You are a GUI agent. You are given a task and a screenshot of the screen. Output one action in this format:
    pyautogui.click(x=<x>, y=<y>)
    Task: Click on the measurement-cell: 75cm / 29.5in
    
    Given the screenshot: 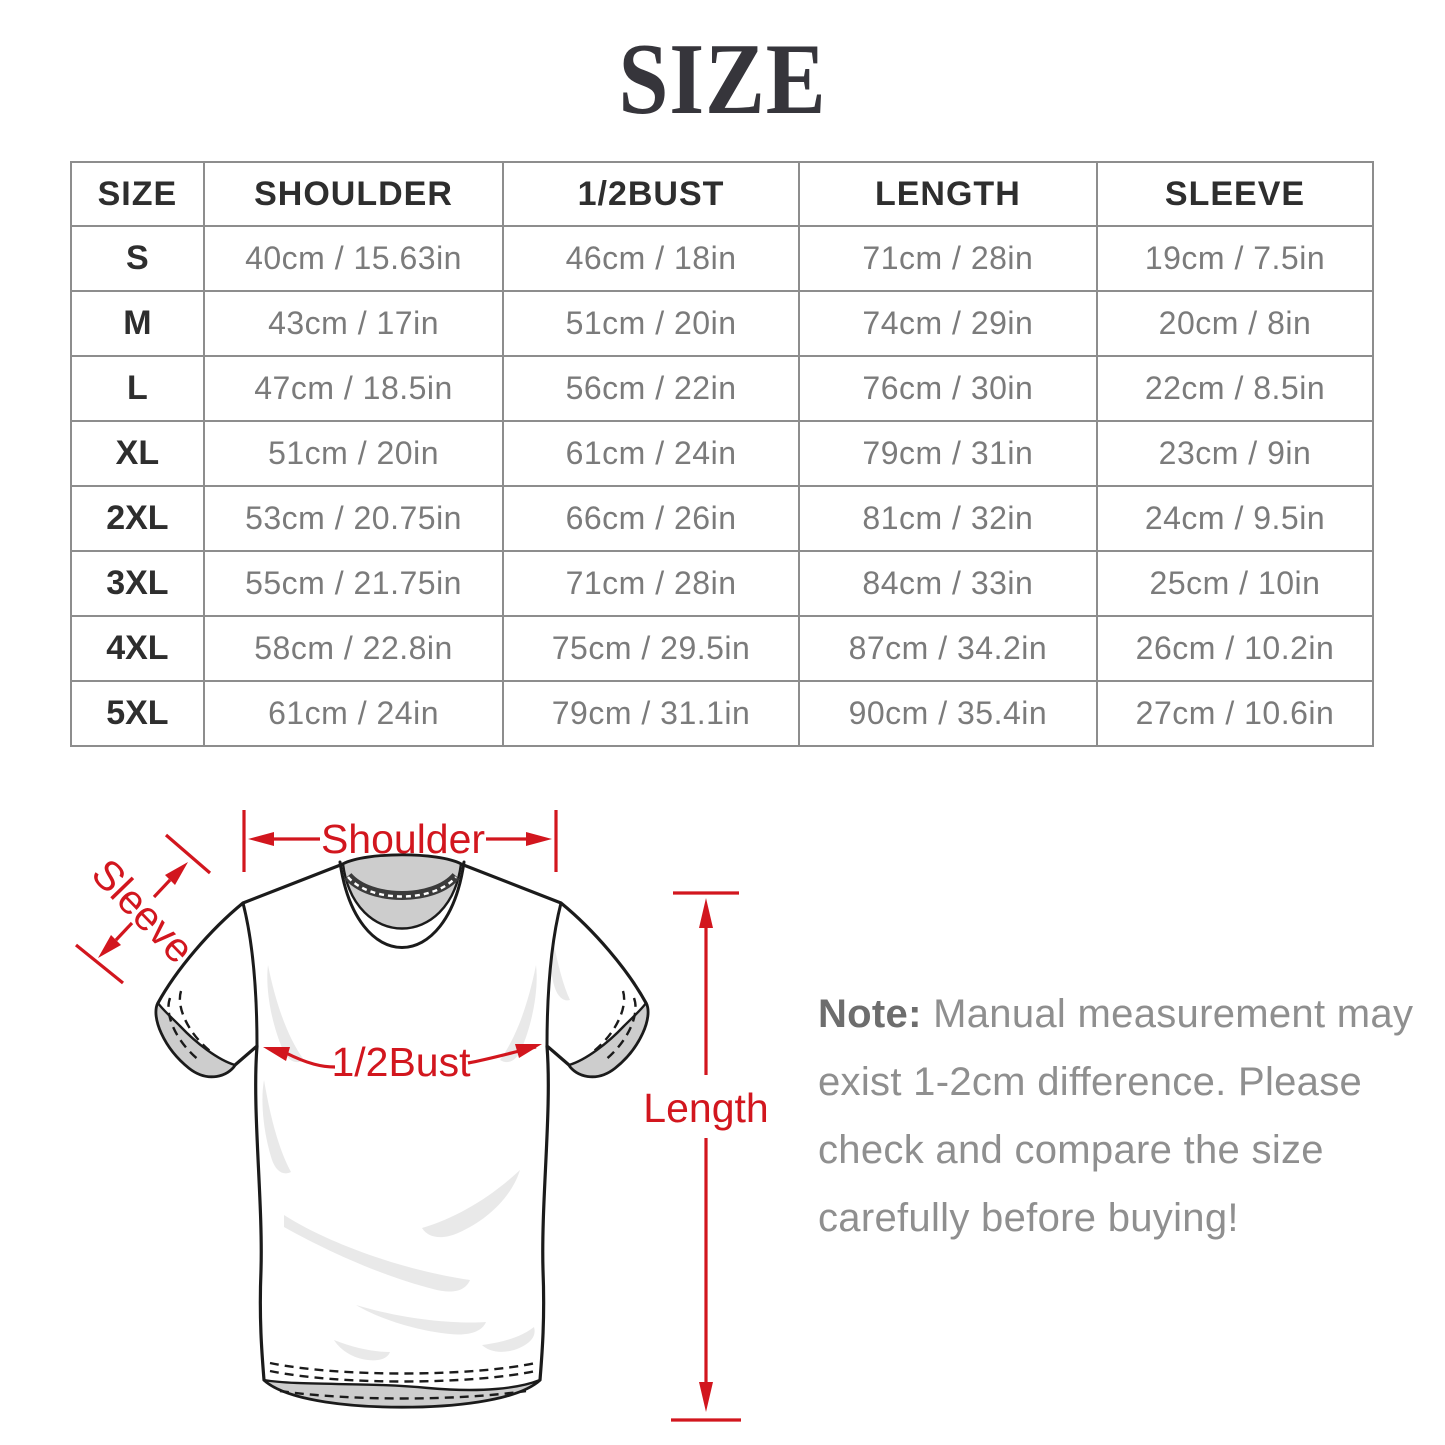 What is the action you would take?
    pyautogui.click(x=651, y=648)
    